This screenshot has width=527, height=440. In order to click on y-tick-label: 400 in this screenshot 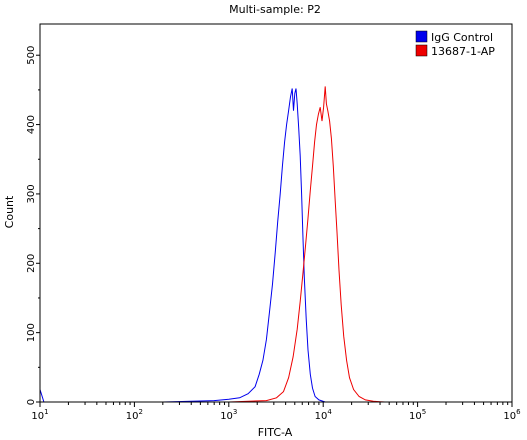, I will do `click(31, 124)`.